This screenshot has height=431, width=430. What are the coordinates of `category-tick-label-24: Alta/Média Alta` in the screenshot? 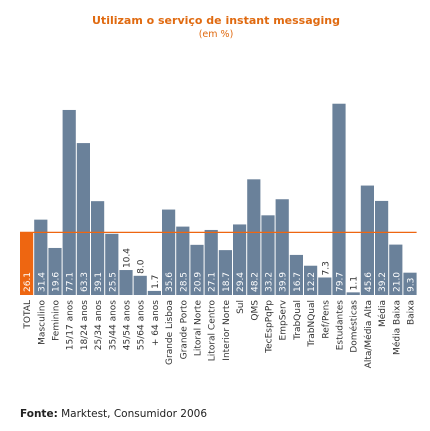 It's located at (368, 334).